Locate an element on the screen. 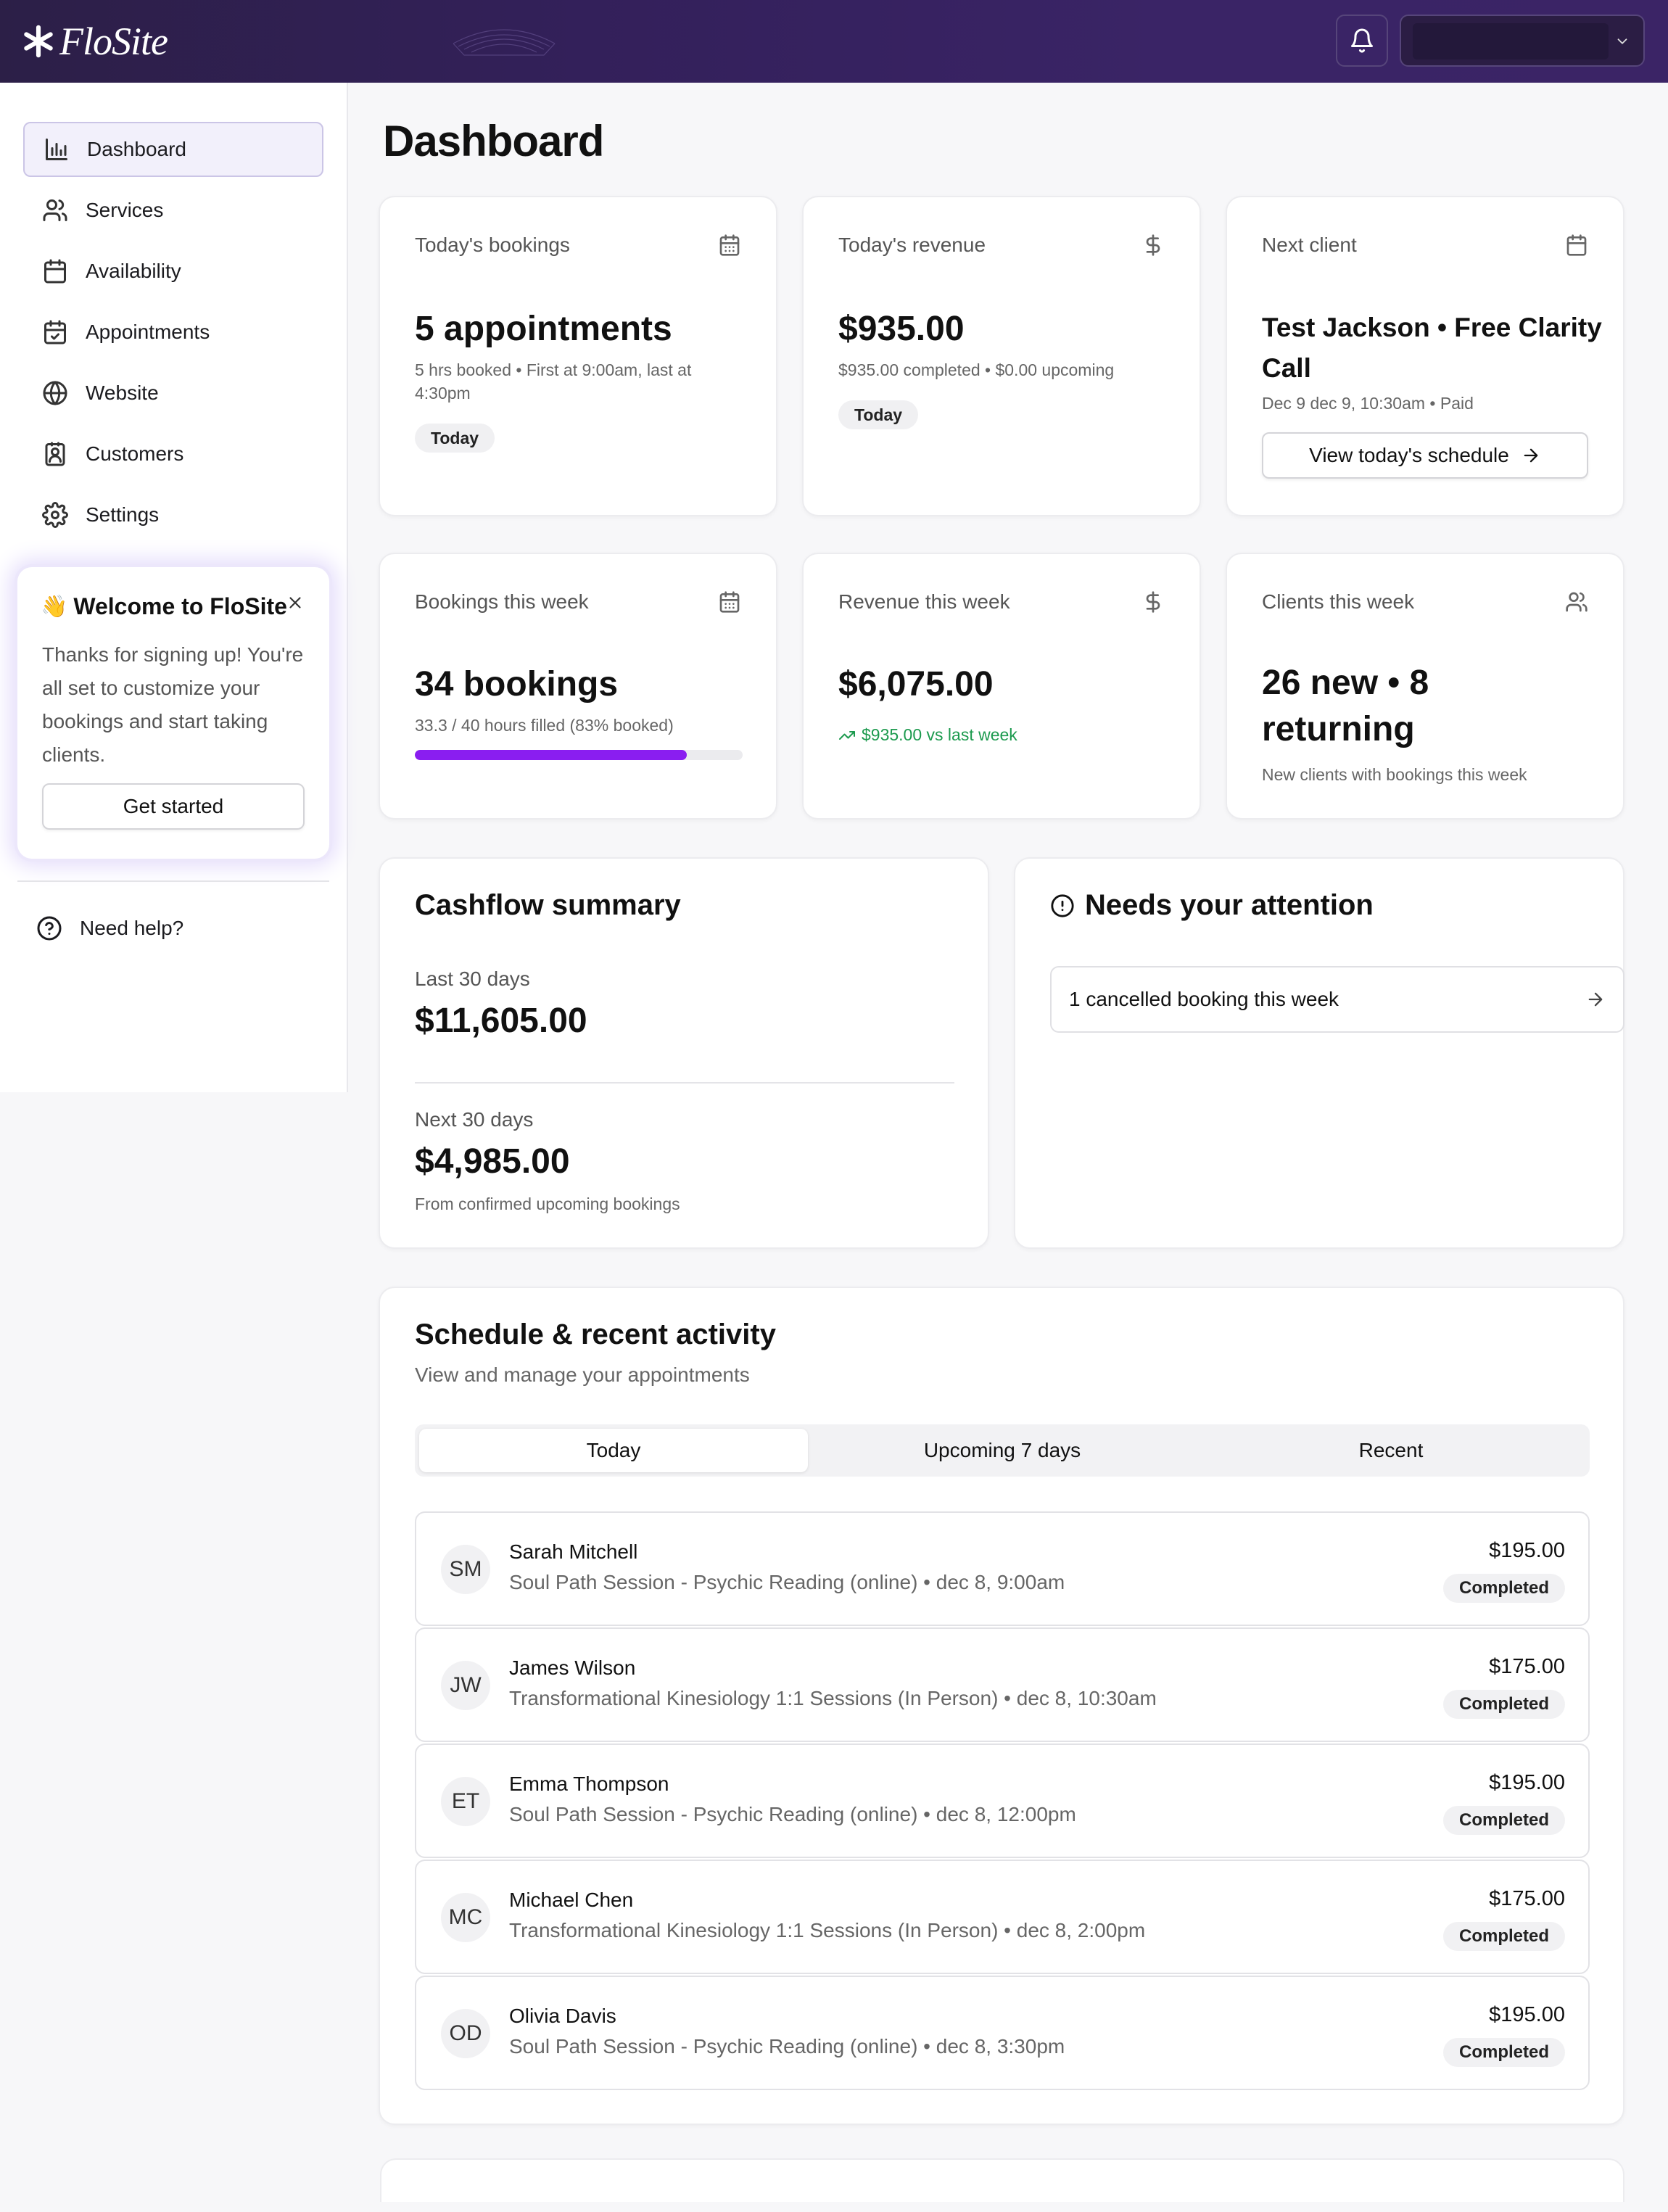  sidebar-item-availability: Availability is located at coordinates (173, 271).